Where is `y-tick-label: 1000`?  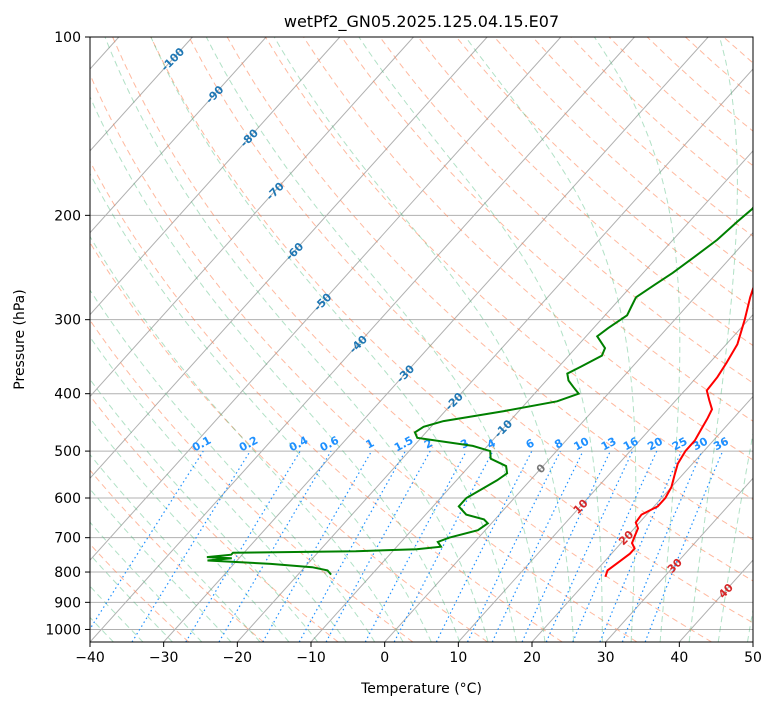
y-tick-label: 1000 is located at coordinates (63, 630).